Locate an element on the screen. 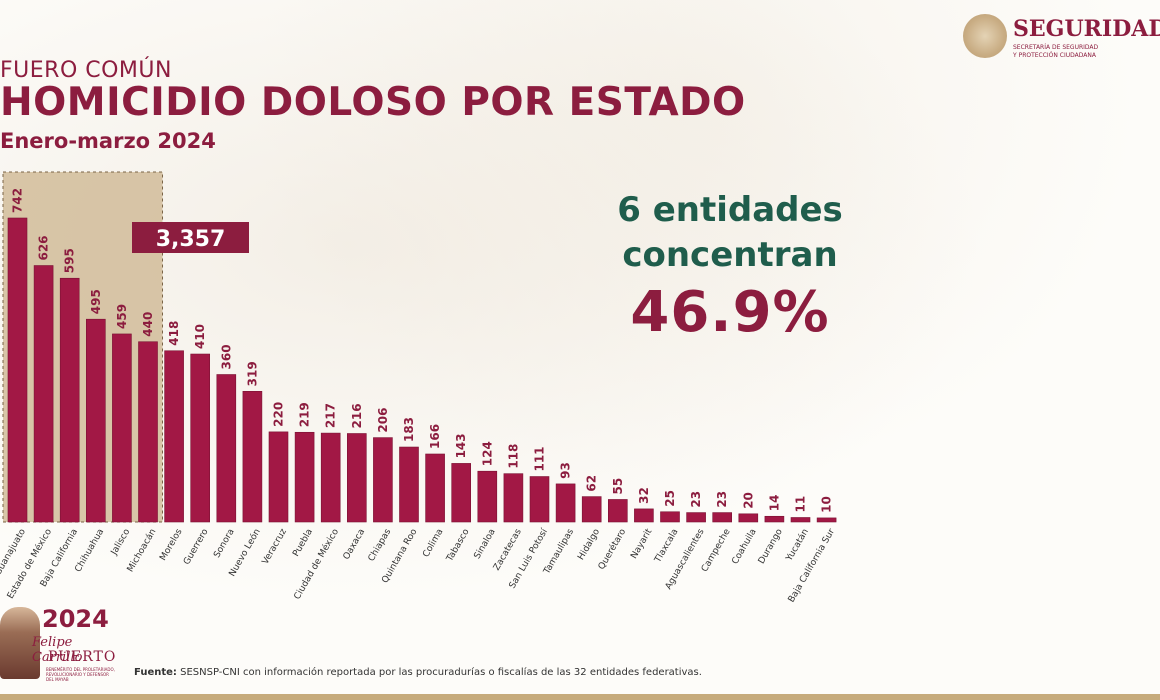  value-label-18: 124 is located at coordinates (487, 453).